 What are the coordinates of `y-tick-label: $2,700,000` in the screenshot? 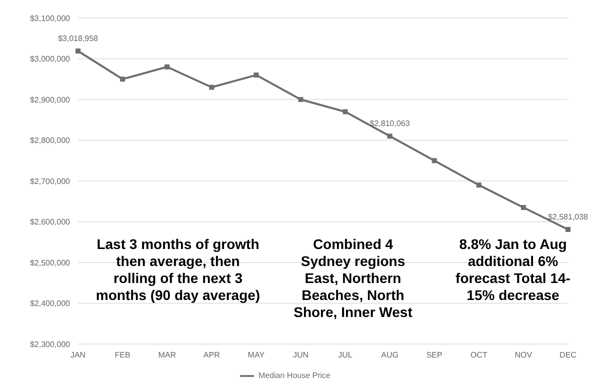 It's located at (50, 181).